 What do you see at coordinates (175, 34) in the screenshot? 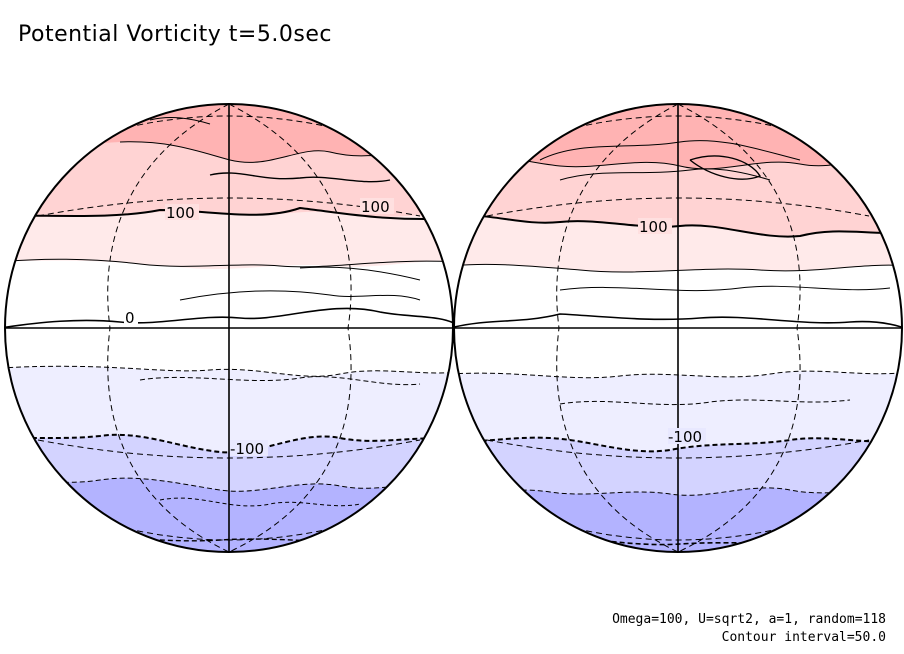
I see `plot-title: Potential Vorticity t=5.0sec` at bounding box center [175, 34].